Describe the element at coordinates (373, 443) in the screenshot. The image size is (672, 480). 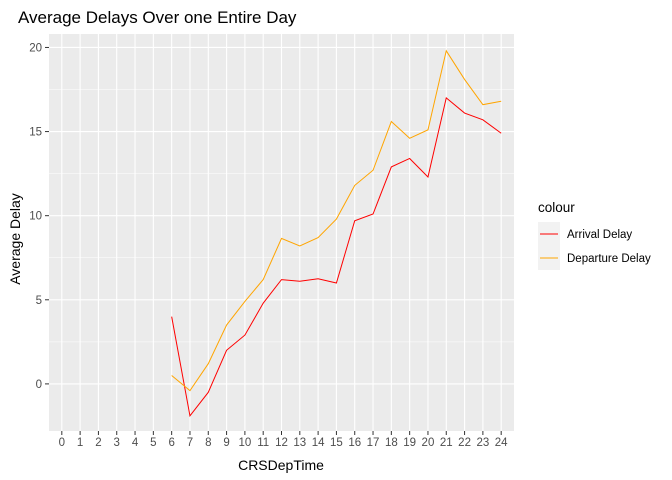
I see `x-tick-label: 17` at that location.